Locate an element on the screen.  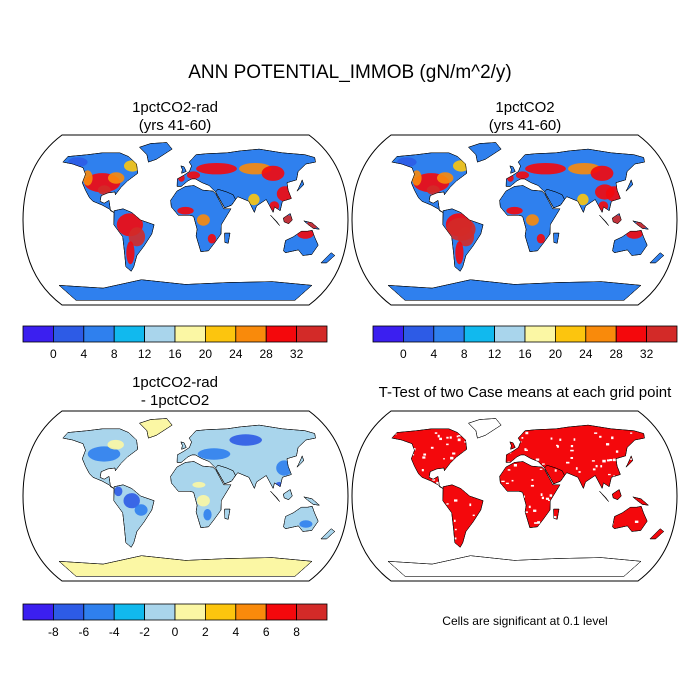
map-ttest-frame is located at coordinates (514, 496).